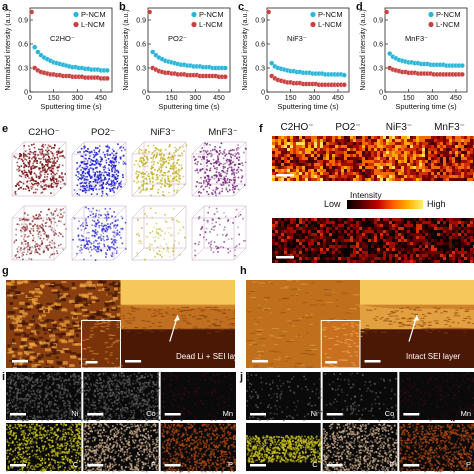 Image resolution: width=474 pixels, height=474 pixels. I want to click on panel-label-f: f, so click(261, 129).